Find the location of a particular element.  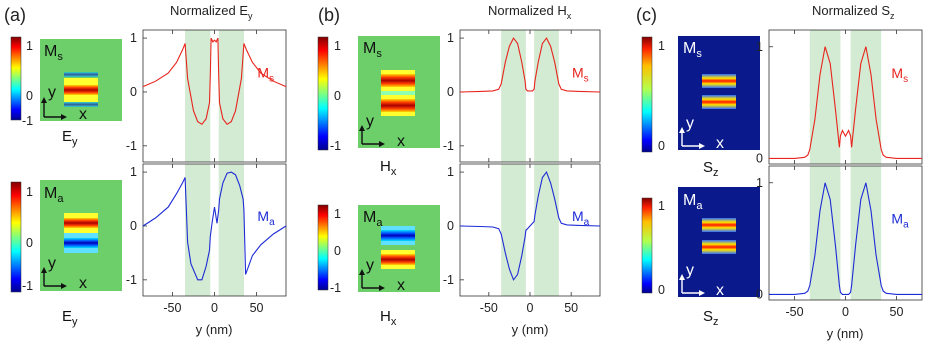

plot-title-b: Normalized Hx is located at coordinates (530, 12).